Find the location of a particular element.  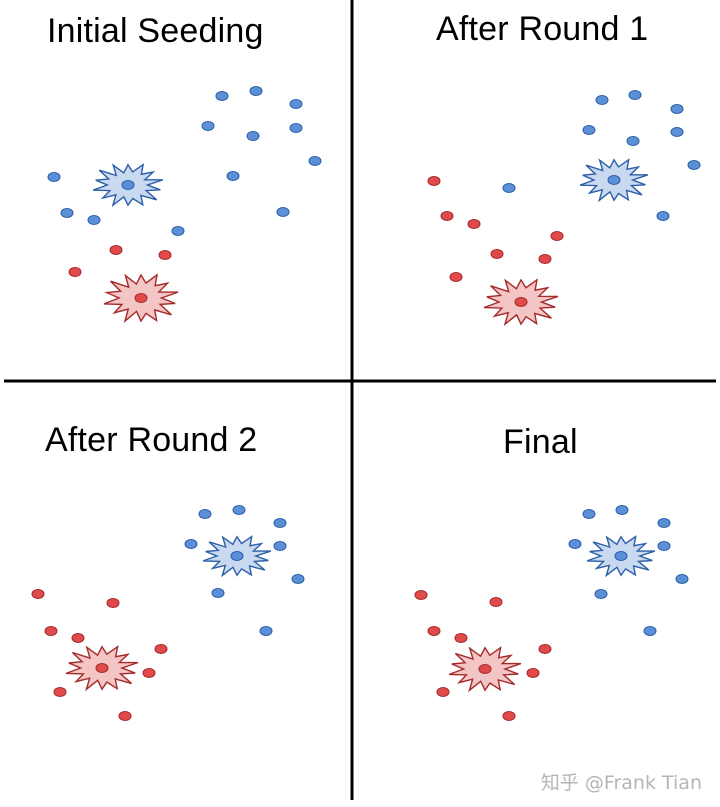

panel-title-final: Final is located at coordinates (540, 442).